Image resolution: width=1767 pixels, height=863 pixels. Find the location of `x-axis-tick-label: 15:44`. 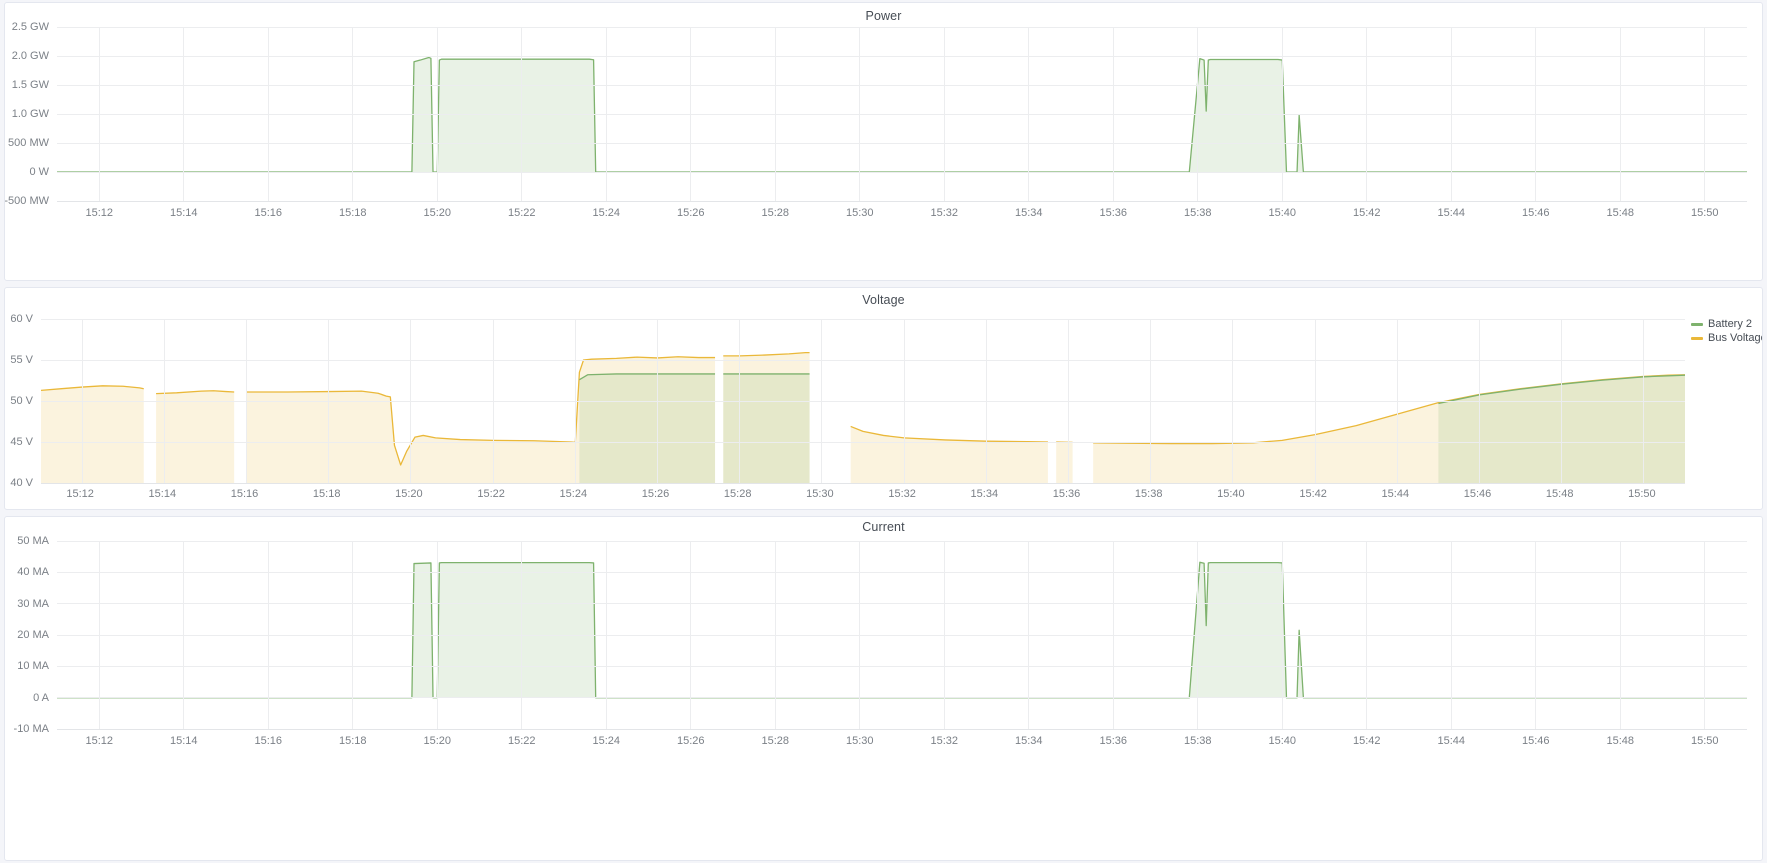

x-axis-tick-label: 15:44 is located at coordinates (1451, 741).